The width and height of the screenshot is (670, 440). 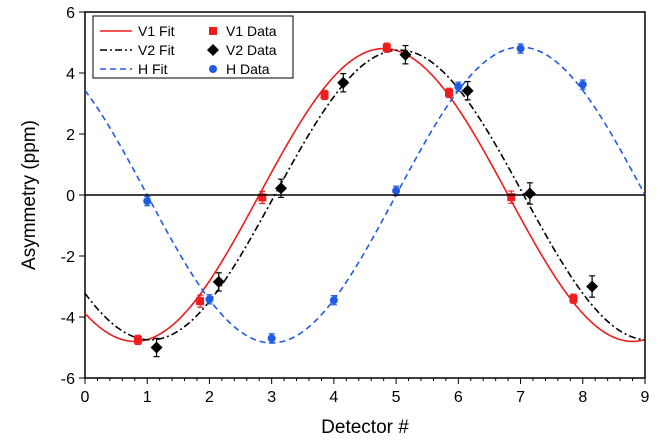 What do you see at coordinates (458, 397) in the screenshot?
I see `x-tick-label: 6` at bounding box center [458, 397].